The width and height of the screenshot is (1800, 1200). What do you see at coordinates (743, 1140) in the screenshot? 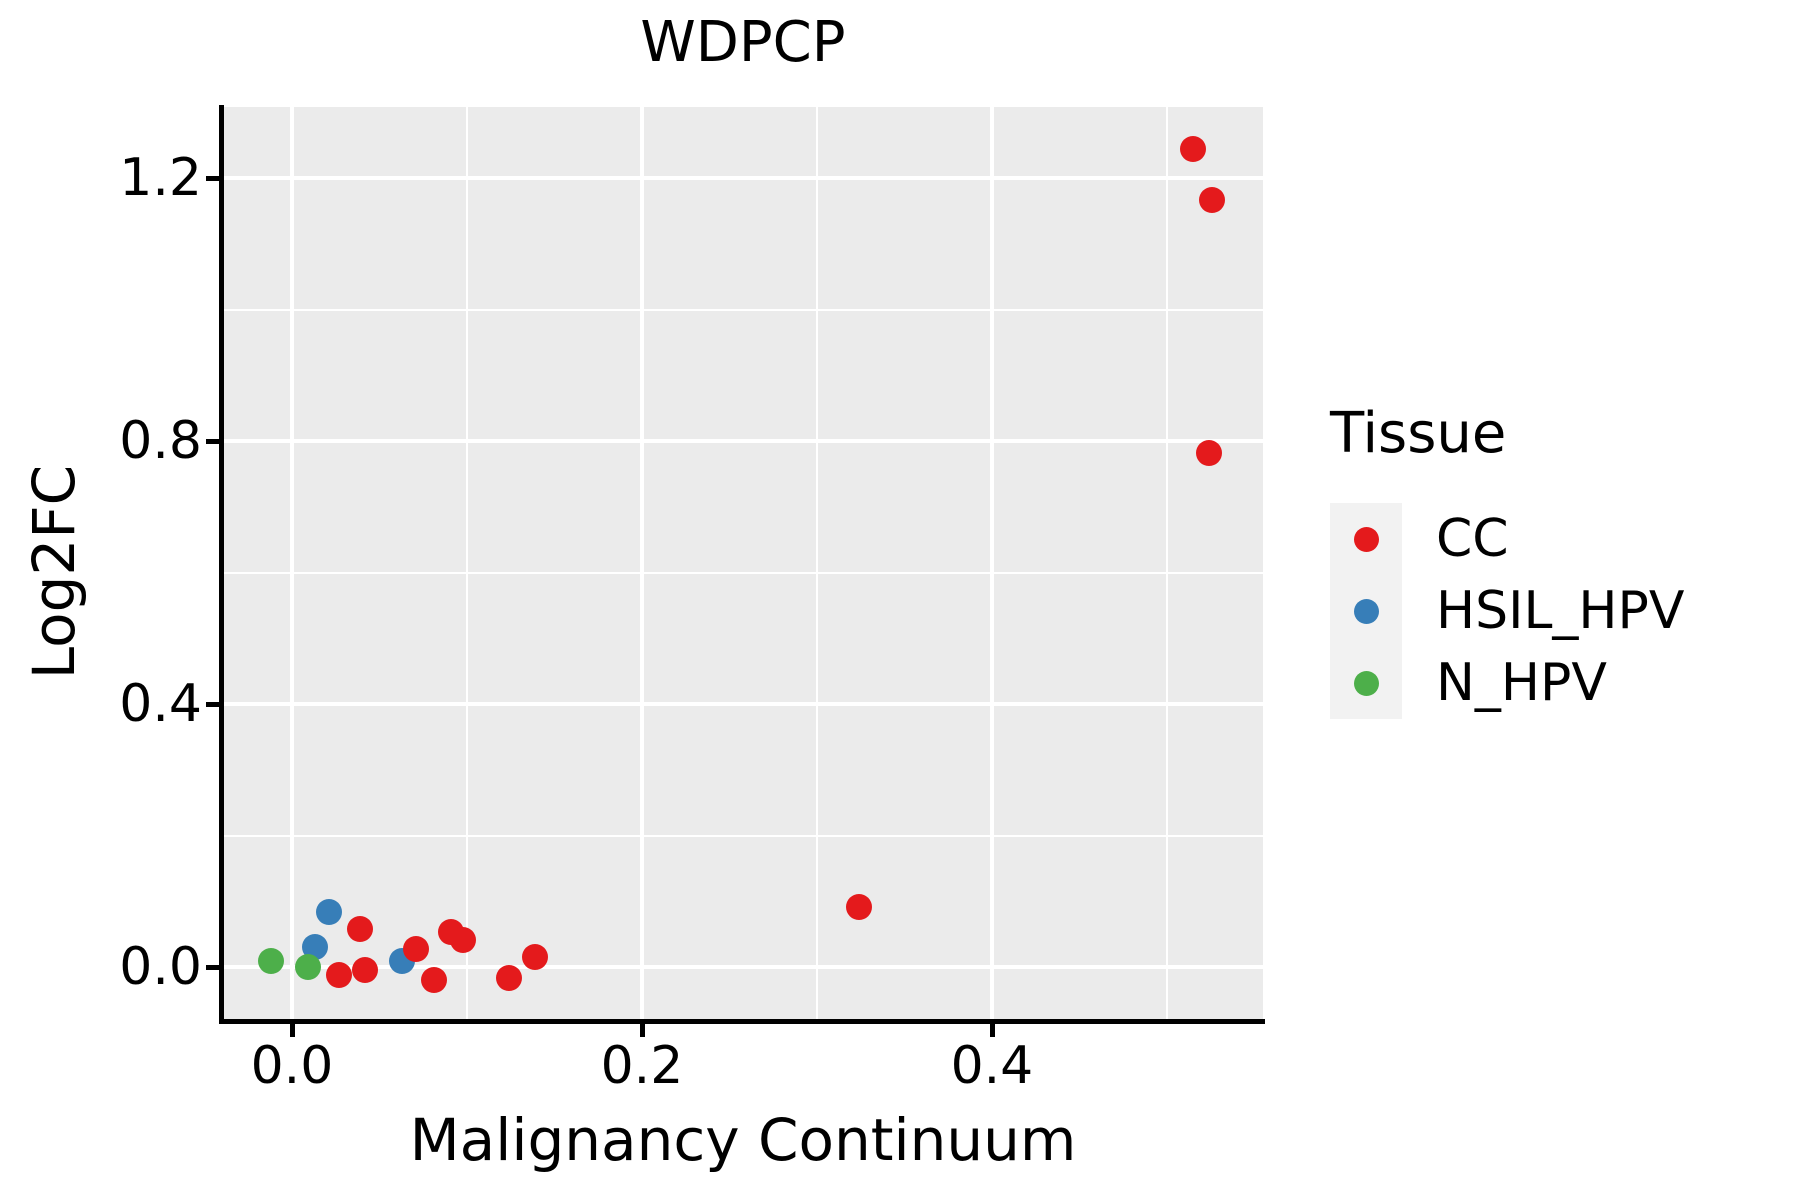
I see `x-axis-title: Malignancy Continuum` at bounding box center [743, 1140].